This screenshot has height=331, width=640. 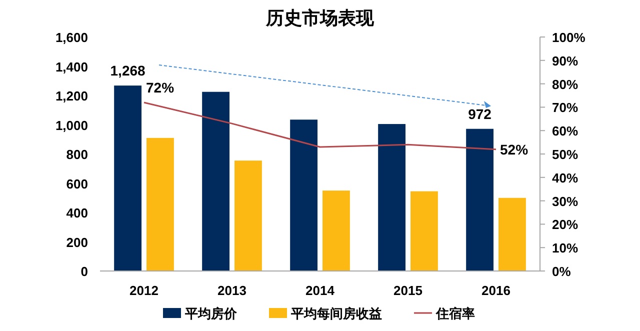 What do you see at coordinates (232, 290) in the screenshot?
I see `x-tick-label: 2013` at bounding box center [232, 290].